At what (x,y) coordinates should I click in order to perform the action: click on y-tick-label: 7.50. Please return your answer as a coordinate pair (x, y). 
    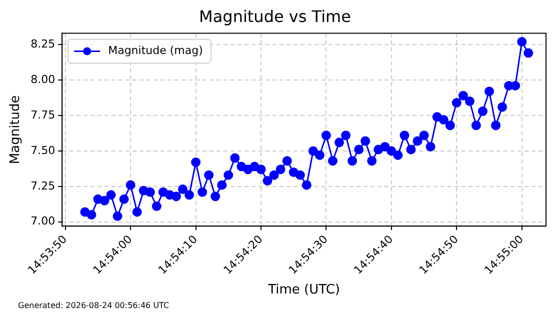
    Looking at the image, I should click on (43, 150).